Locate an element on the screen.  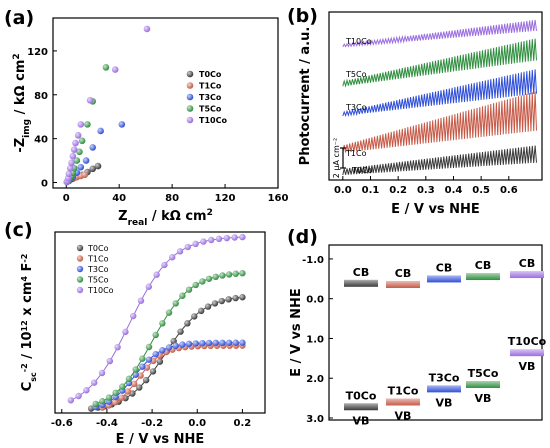
legend-label-t10co: T10Co is located at coordinates (213, 120).